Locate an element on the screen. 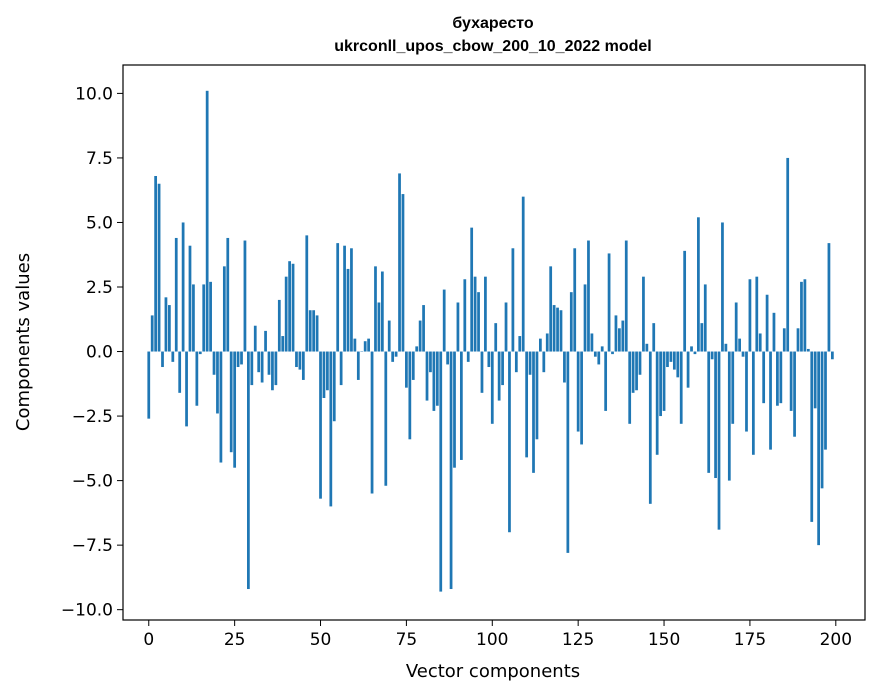 The height and width of the screenshot is (696, 880). x-tick-label: 0 is located at coordinates (148, 640).